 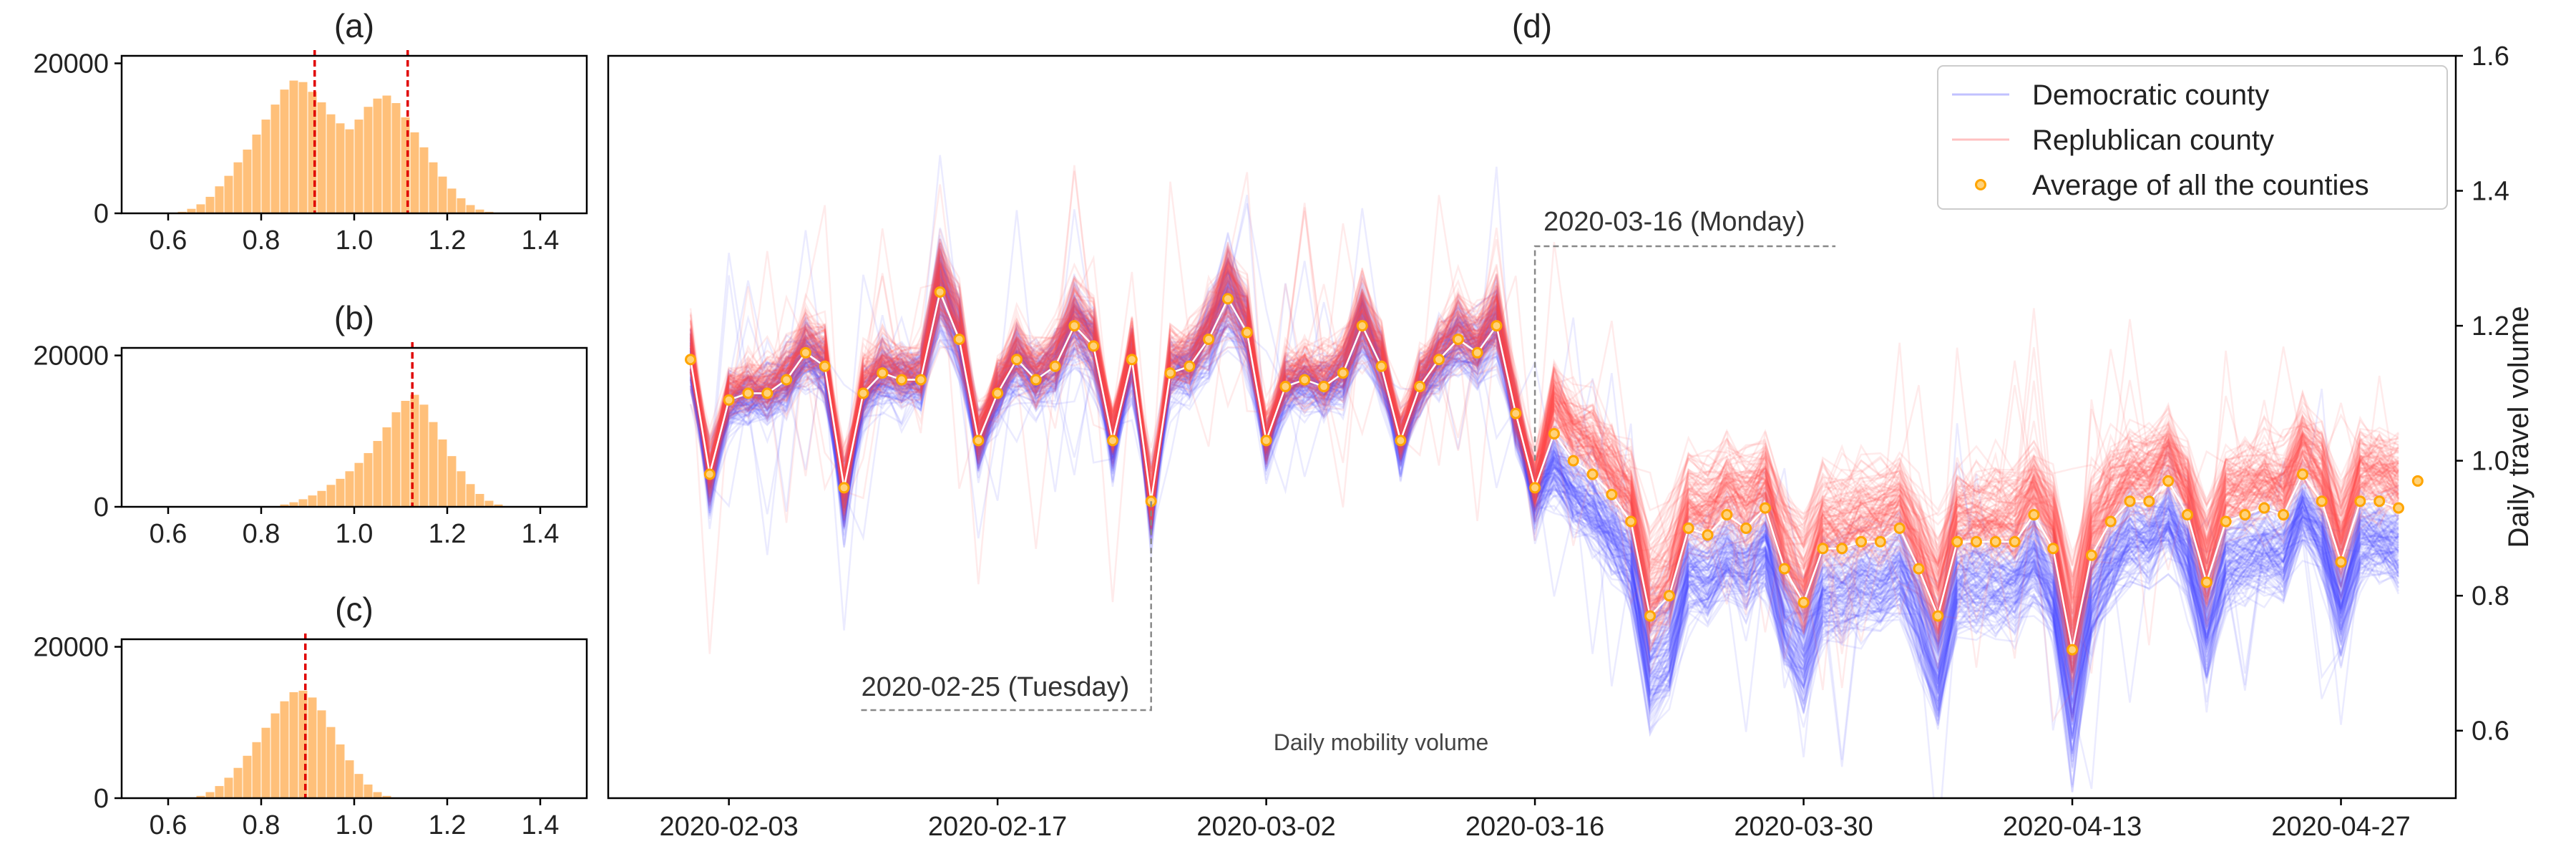 I want to click on y-tick-label: 1.2, so click(x=2490, y=326).